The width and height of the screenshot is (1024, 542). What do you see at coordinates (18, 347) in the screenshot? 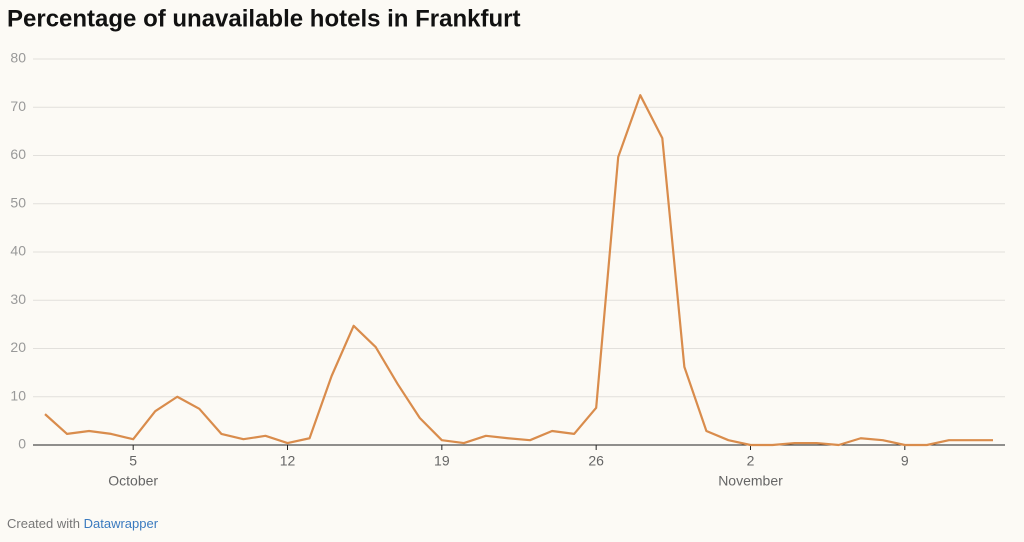
I see `y-tick-label: 20` at bounding box center [18, 347].